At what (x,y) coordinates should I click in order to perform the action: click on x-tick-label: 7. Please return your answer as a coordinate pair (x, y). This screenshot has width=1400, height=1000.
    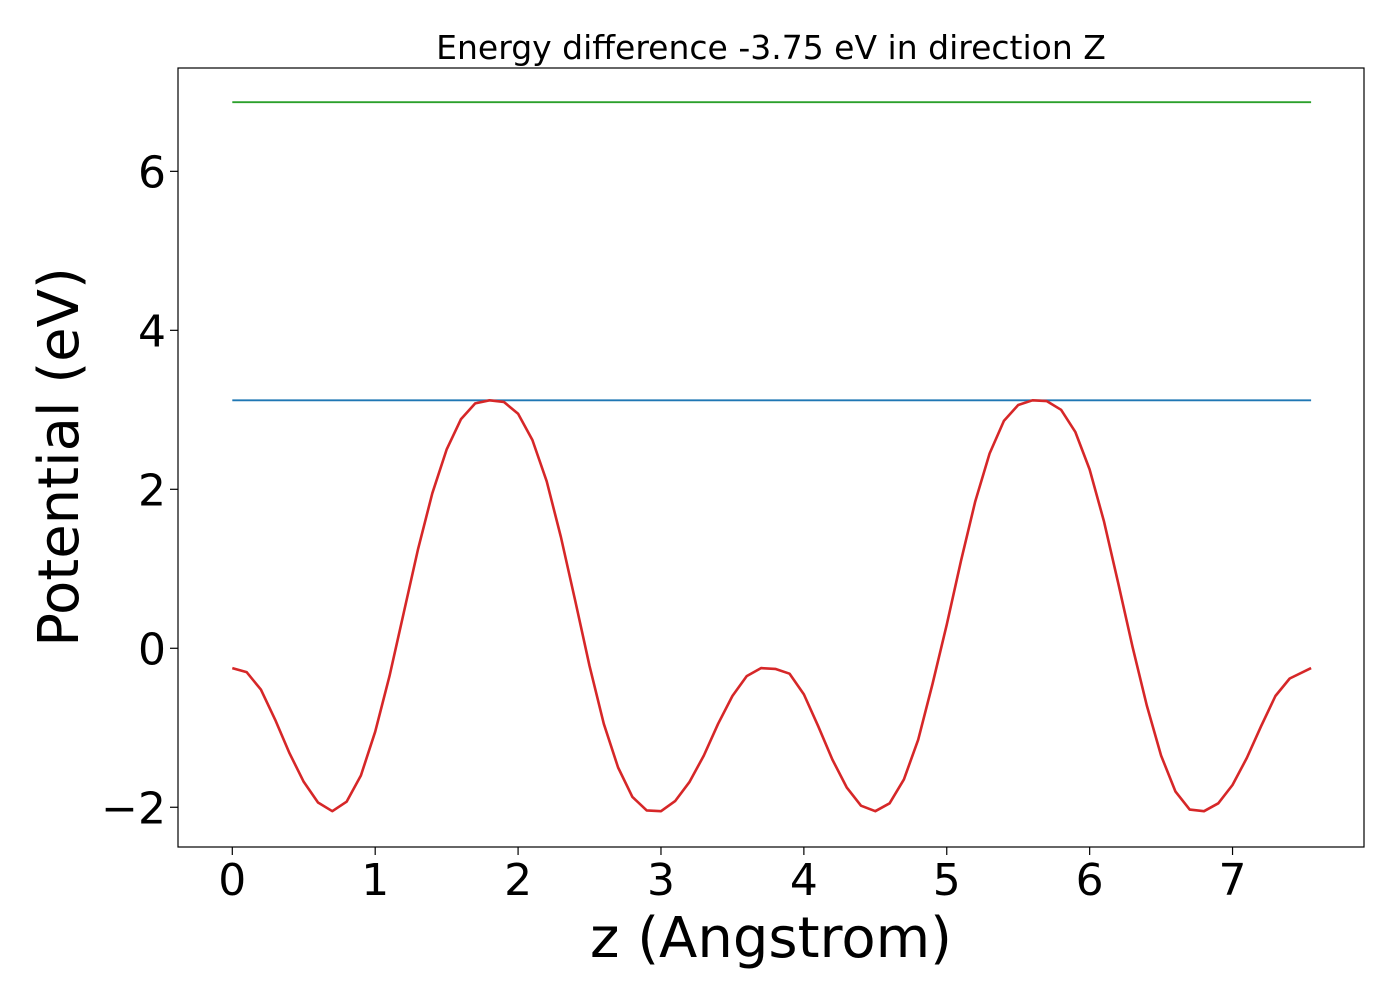
    Looking at the image, I should click on (1233, 880).